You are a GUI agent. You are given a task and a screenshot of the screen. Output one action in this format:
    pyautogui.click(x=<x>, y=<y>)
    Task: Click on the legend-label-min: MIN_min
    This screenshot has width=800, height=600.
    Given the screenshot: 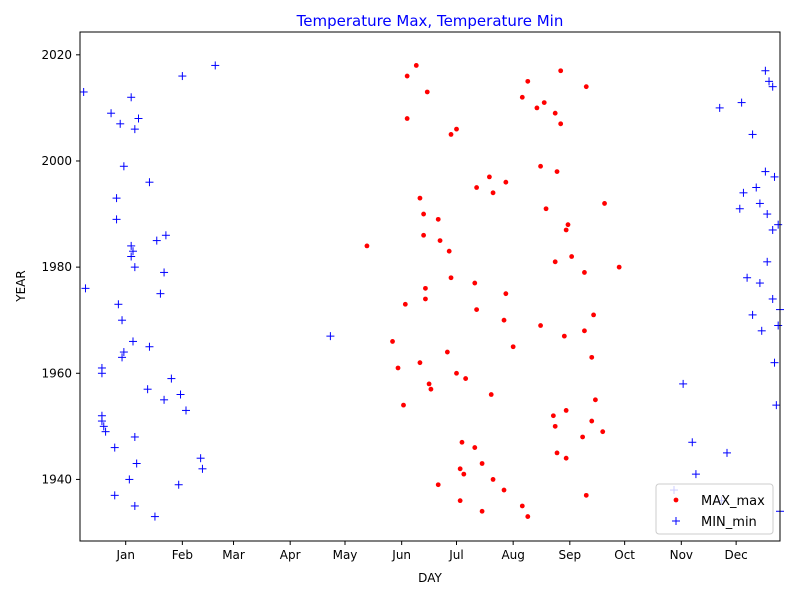 What is the action you would take?
    pyautogui.click(x=729, y=522)
    